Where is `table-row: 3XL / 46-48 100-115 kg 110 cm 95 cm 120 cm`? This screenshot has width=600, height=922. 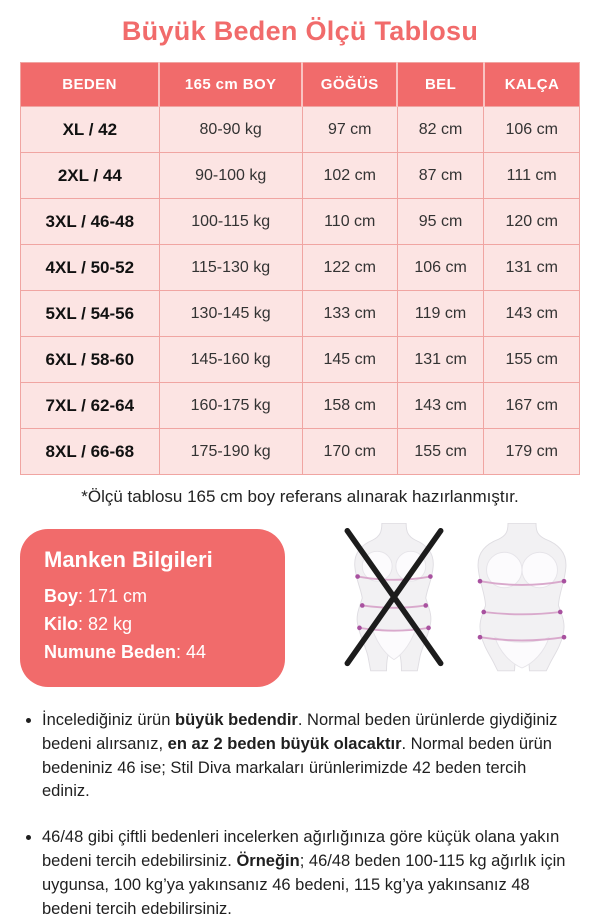 table-row: 3XL / 46-48 100-115 kg 110 cm 95 cm 120 cm is located at coordinates (300, 221).